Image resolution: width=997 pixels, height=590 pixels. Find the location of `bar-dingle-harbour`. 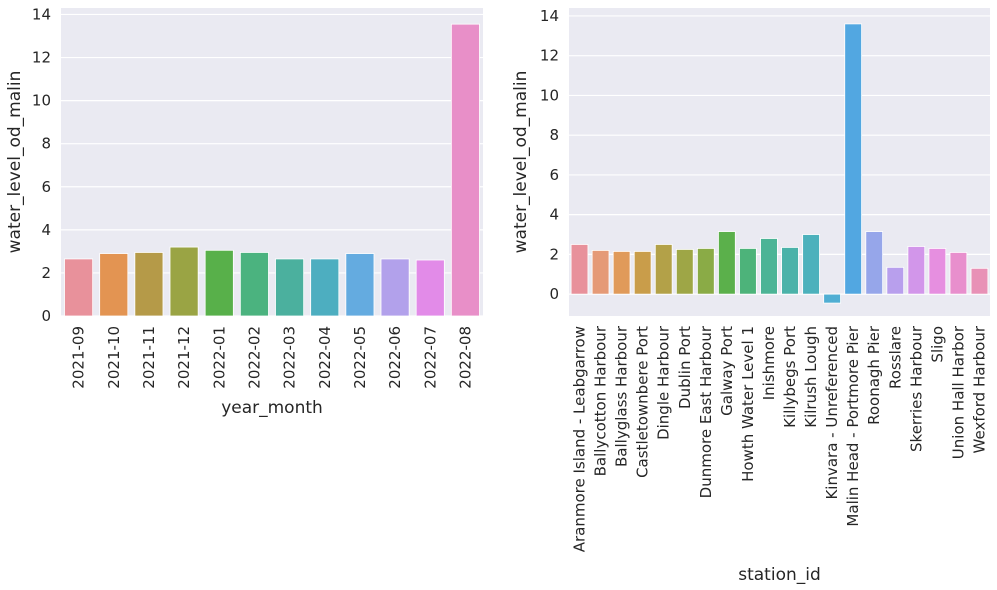

bar-dingle-harbour is located at coordinates (663, 269).